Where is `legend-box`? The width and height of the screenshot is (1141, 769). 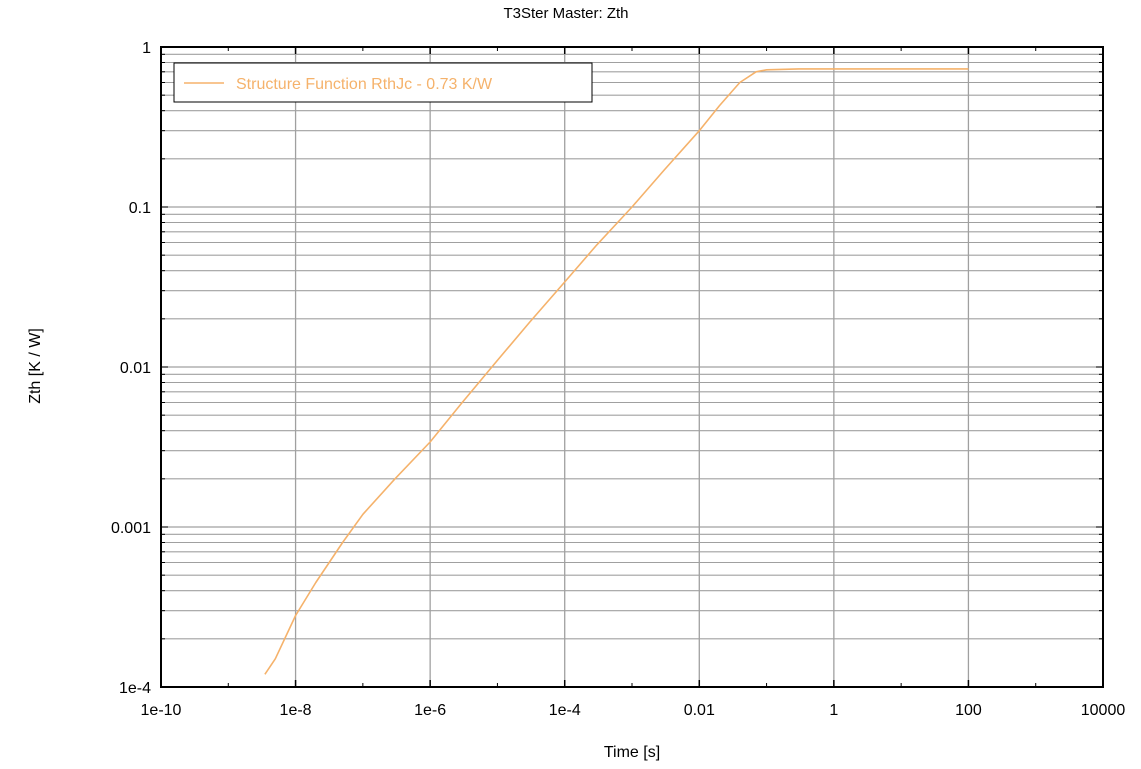 legend-box is located at coordinates (383, 82).